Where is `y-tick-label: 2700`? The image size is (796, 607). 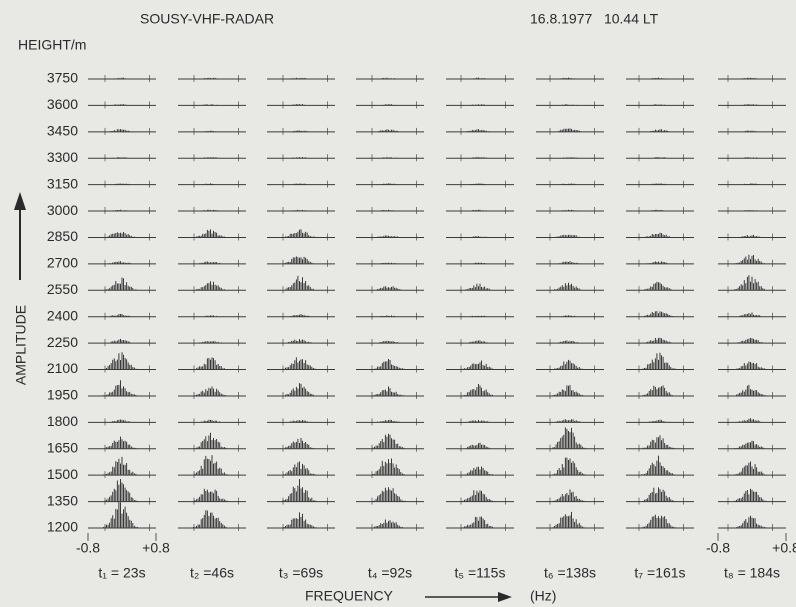
y-tick-label: 2700 is located at coordinates (62, 263).